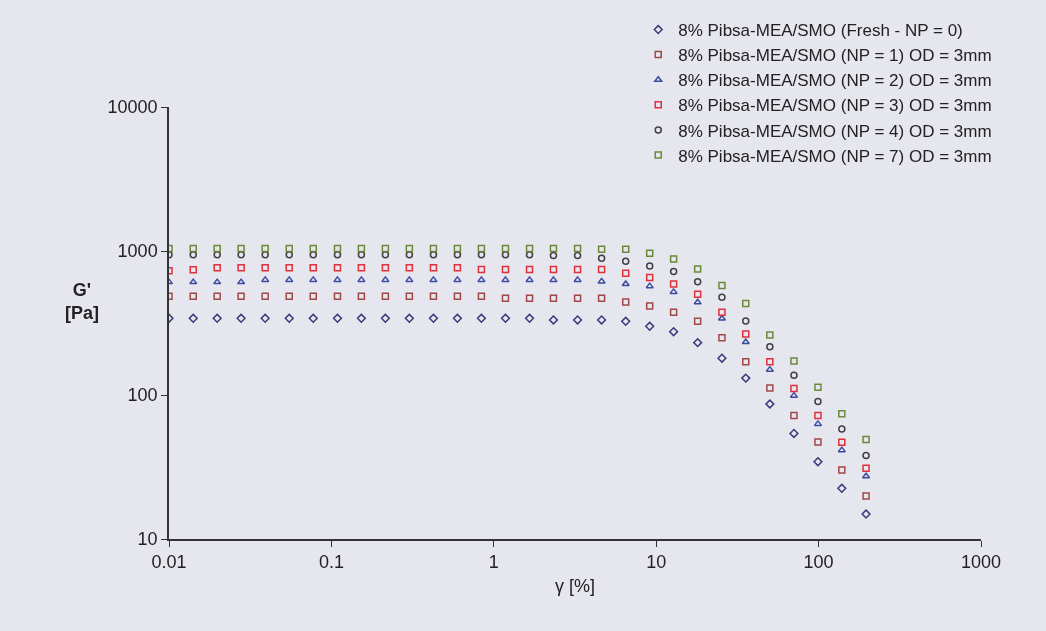 The image size is (1046, 631). I want to click on y-tick-label: 100, so click(142, 395).